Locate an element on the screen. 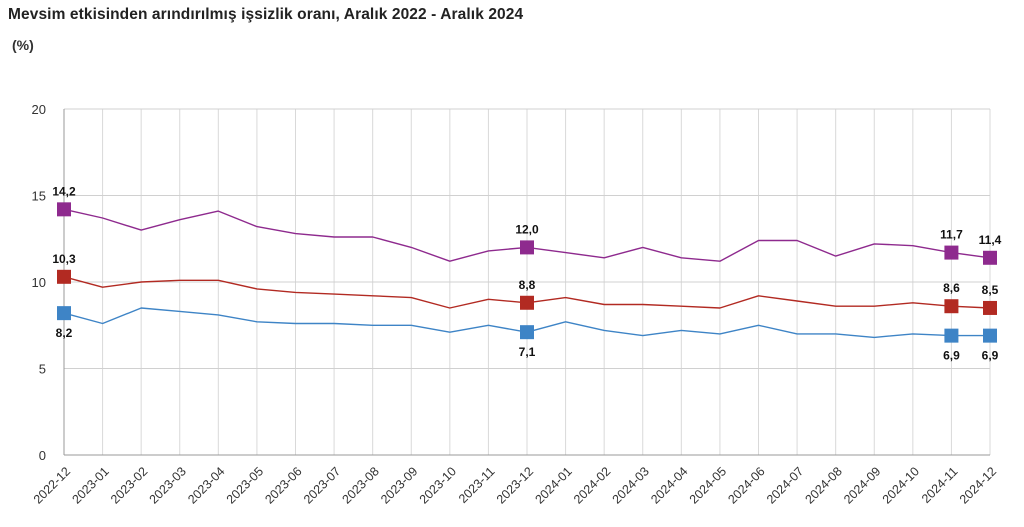  data-label: 8,6 is located at coordinates (951, 288).